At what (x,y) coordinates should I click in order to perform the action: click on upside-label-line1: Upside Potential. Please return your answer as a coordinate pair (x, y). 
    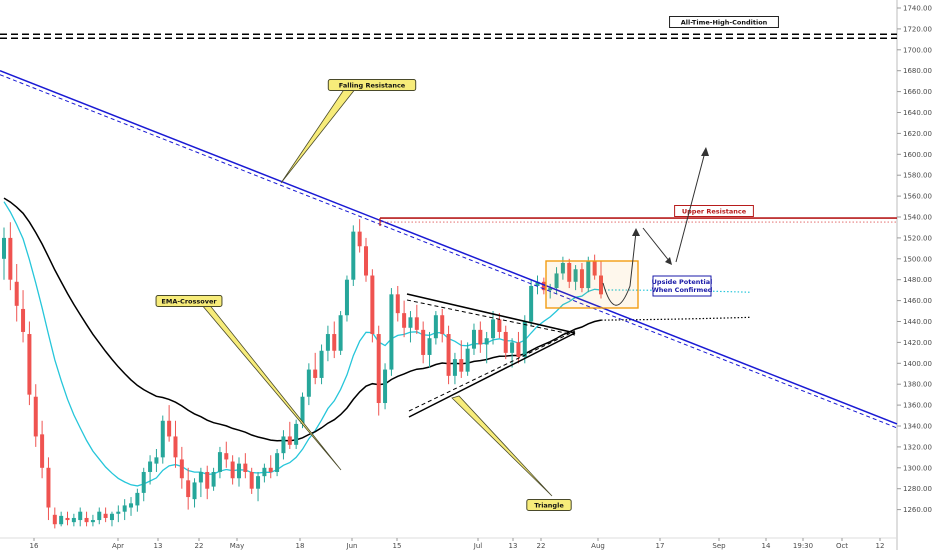
    Looking at the image, I should click on (682, 282).